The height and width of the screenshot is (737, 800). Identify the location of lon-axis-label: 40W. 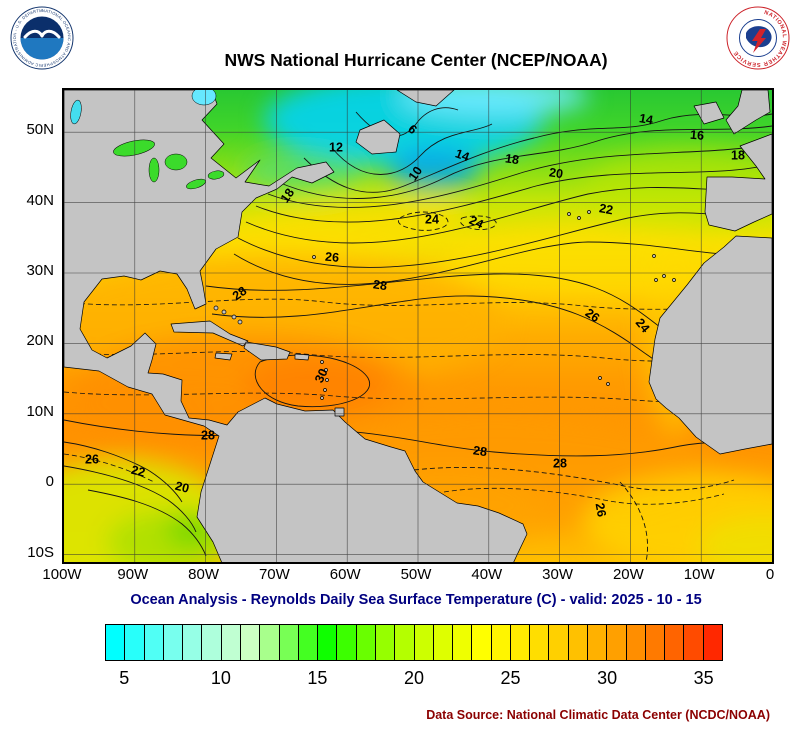
(487, 574).